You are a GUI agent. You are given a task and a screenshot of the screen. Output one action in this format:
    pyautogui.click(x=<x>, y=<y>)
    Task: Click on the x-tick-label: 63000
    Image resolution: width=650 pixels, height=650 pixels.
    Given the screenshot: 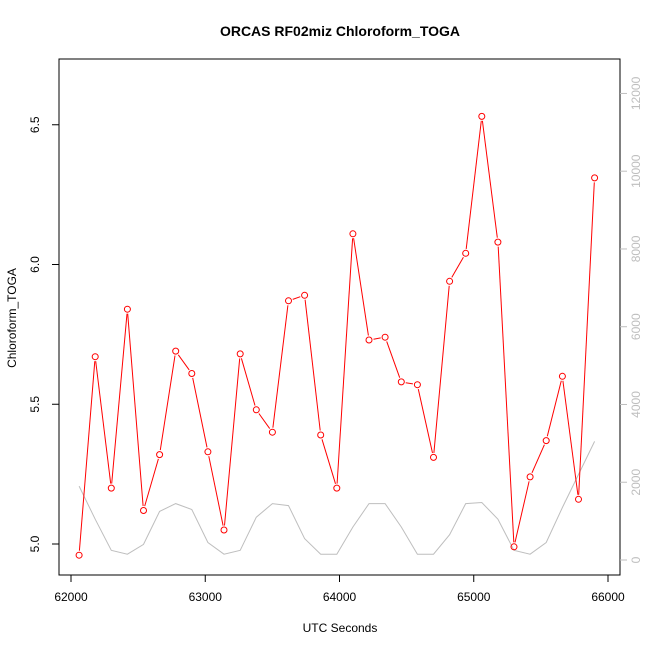 What is the action you would take?
    pyautogui.click(x=206, y=597)
    